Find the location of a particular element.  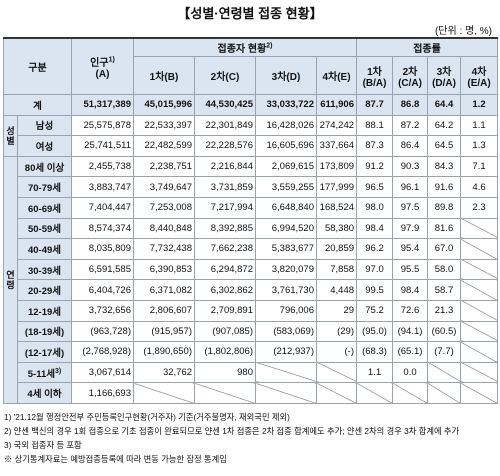

data-cell: 2,455,738 is located at coordinates (102, 166).